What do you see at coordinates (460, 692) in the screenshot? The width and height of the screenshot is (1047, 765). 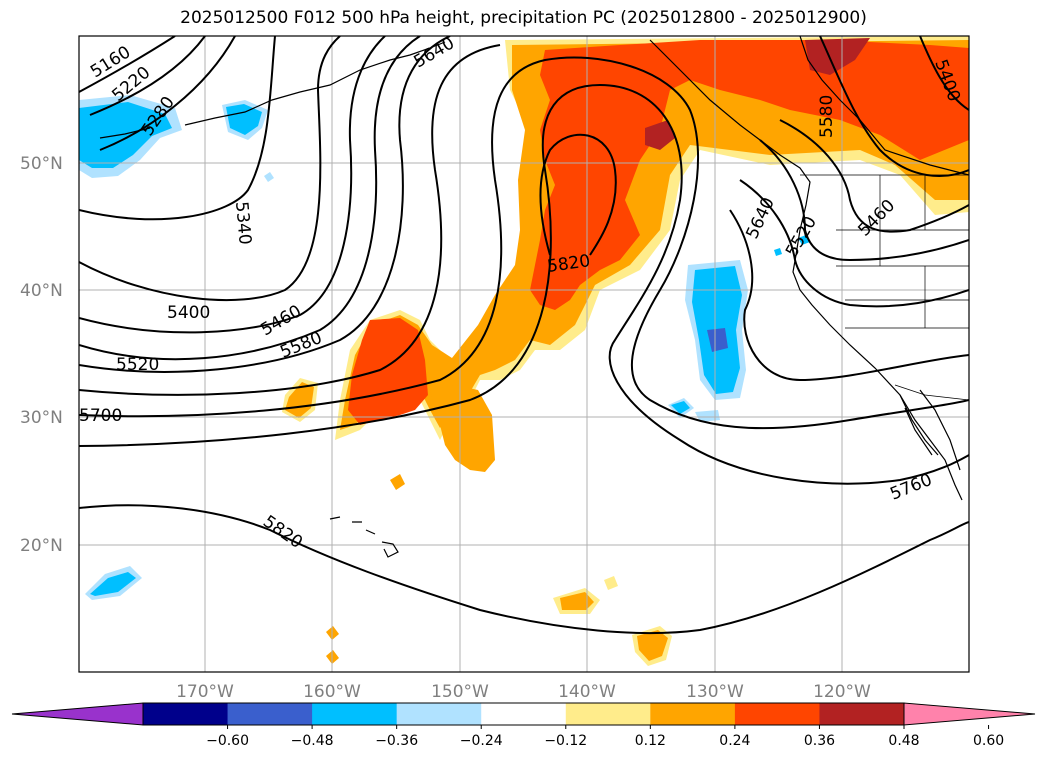 I see `lon-label-150w: 150°W` at bounding box center [460, 692].